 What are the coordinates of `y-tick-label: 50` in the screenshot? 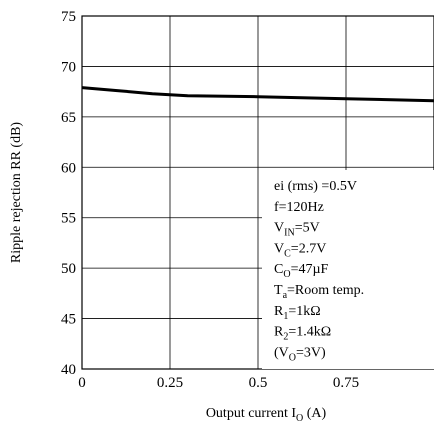 It's located at (68, 269).